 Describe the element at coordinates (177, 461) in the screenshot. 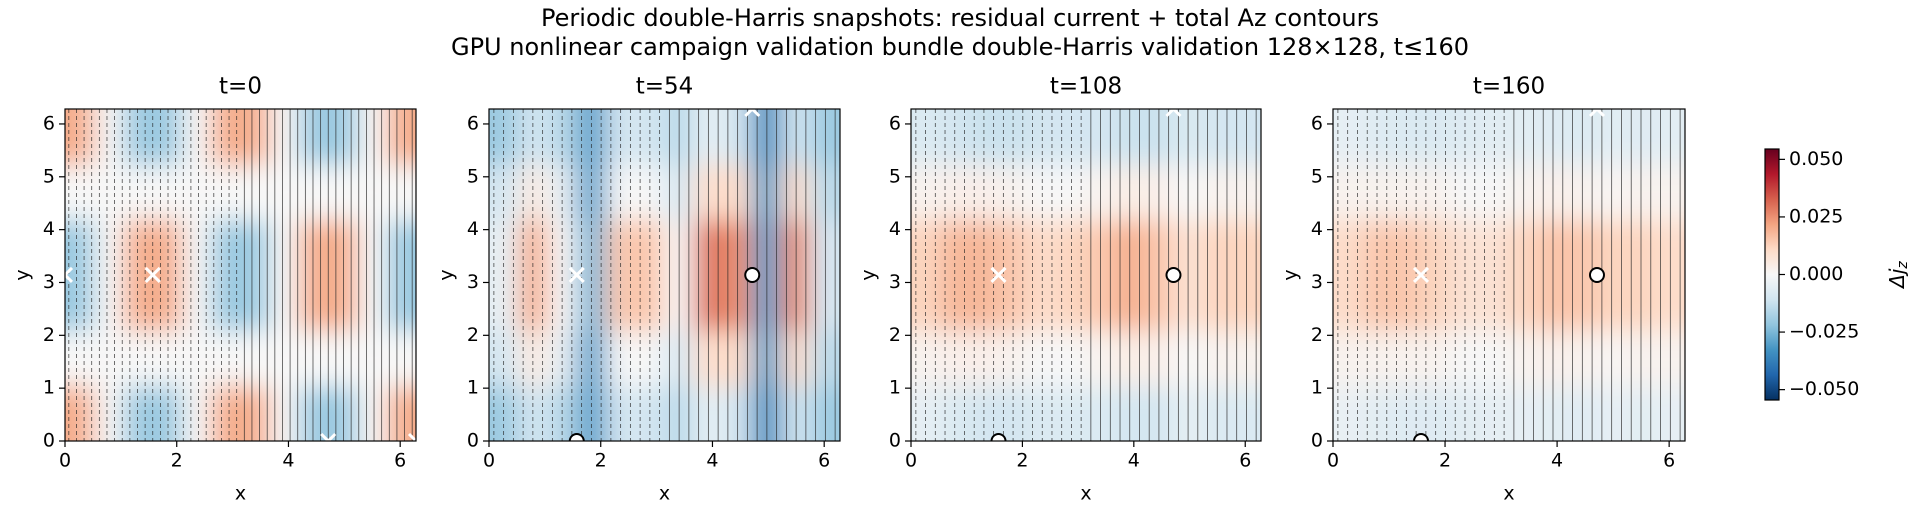

I see `x-tick-label: 2` at that location.